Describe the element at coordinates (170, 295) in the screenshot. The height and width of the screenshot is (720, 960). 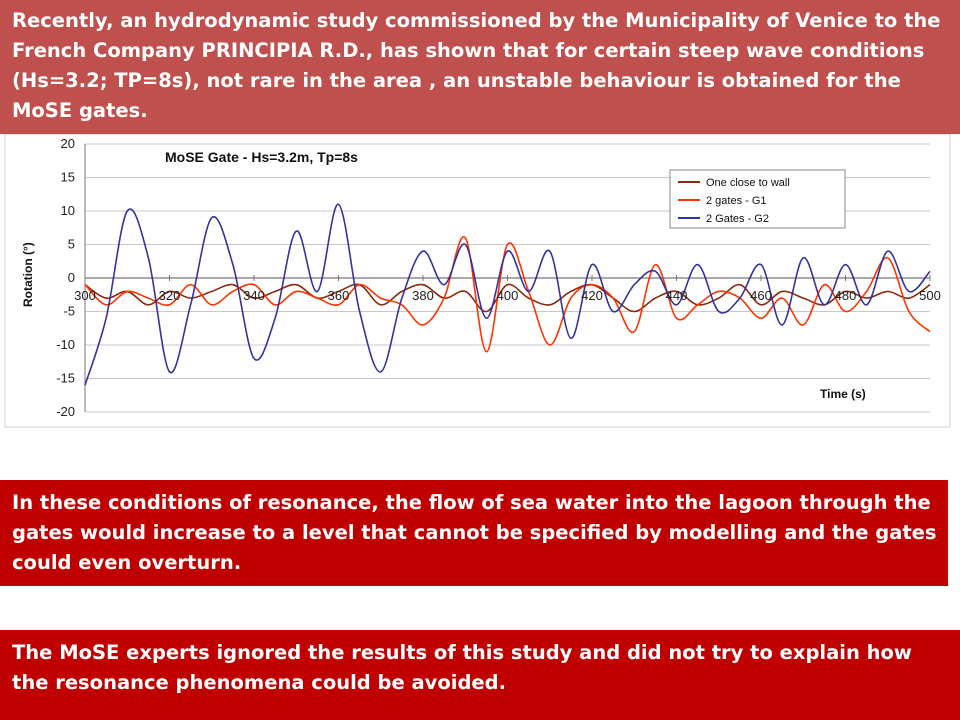
I see `x-tick-label: 320` at that location.